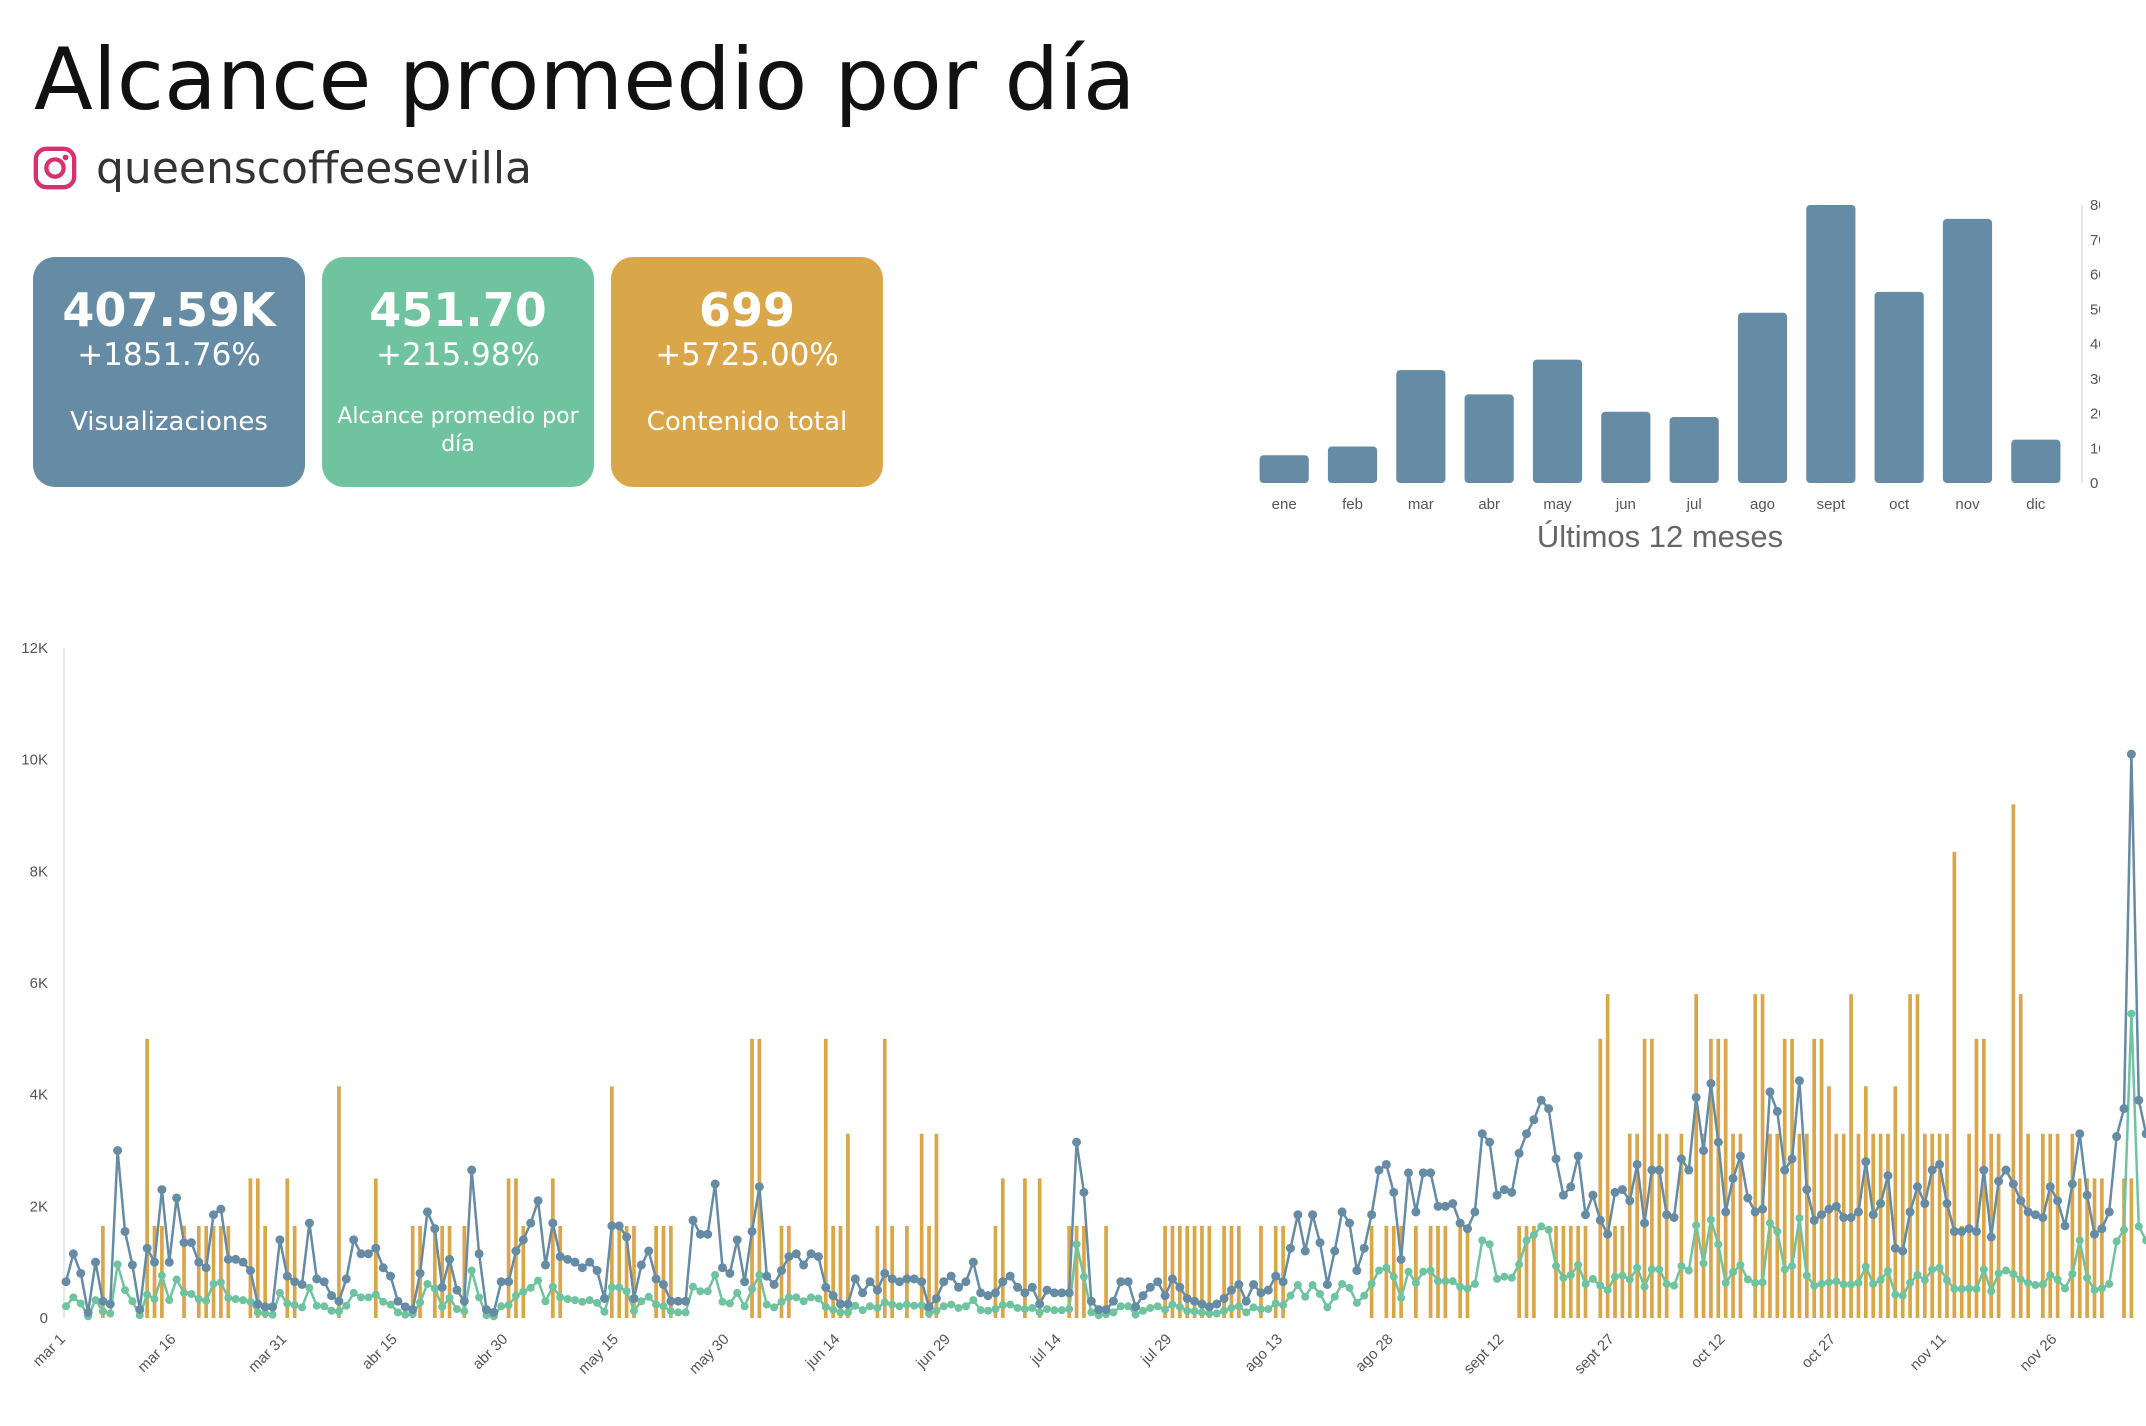 The height and width of the screenshot is (1426, 2146). Describe the element at coordinates (2095, 344) in the screenshot. I see `y-tick-label: 40K` at that location.